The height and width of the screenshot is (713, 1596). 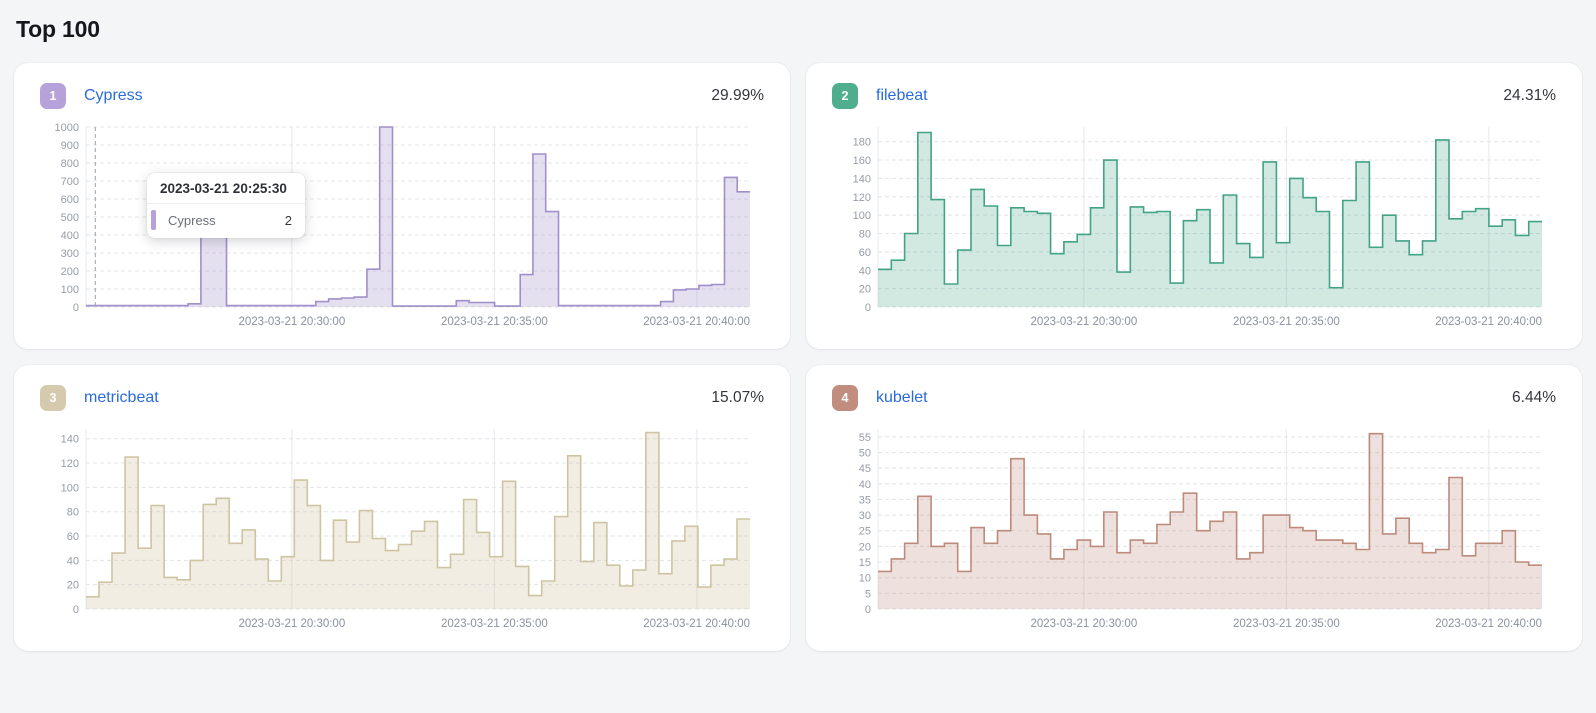 I want to click on series-link-filebeat: filebeat, so click(x=902, y=95).